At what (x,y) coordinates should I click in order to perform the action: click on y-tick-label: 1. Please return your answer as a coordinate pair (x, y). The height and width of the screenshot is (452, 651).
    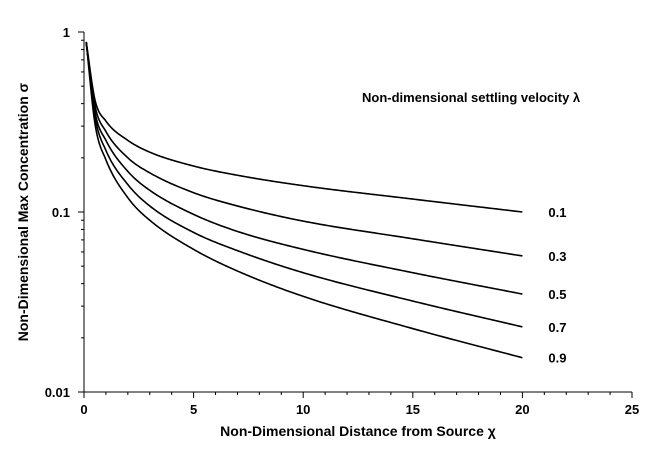
    Looking at the image, I should click on (66, 32).